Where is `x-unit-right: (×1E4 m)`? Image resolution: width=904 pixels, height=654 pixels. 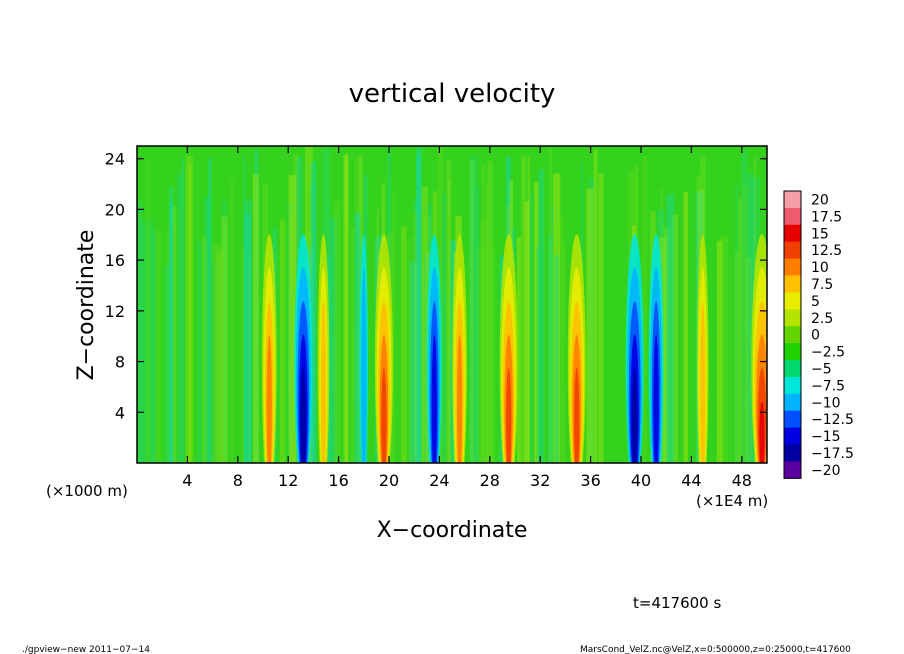 x-unit-right: (×1E4 m) is located at coordinates (732, 501).